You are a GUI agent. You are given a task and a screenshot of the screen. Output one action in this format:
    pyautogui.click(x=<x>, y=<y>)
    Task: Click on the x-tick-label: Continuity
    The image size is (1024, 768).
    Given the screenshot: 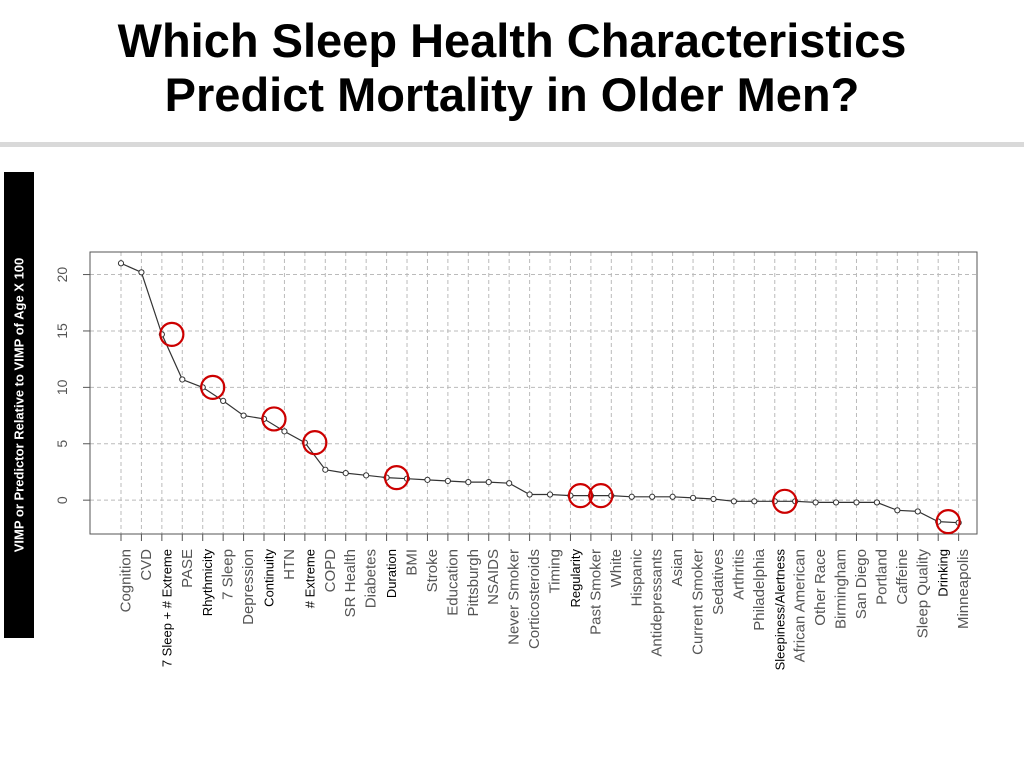 What is the action you would take?
    pyautogui.click(x=269, y=578)
    